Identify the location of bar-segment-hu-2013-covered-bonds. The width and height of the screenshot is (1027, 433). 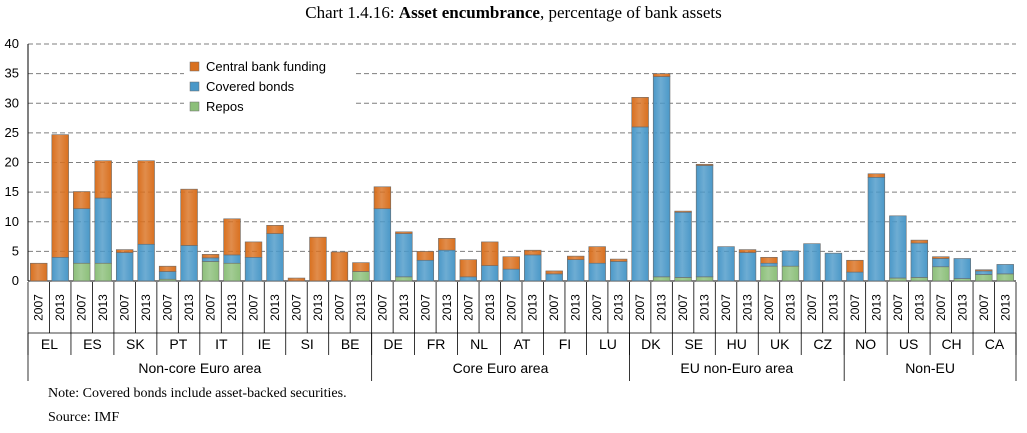
(747, 267).